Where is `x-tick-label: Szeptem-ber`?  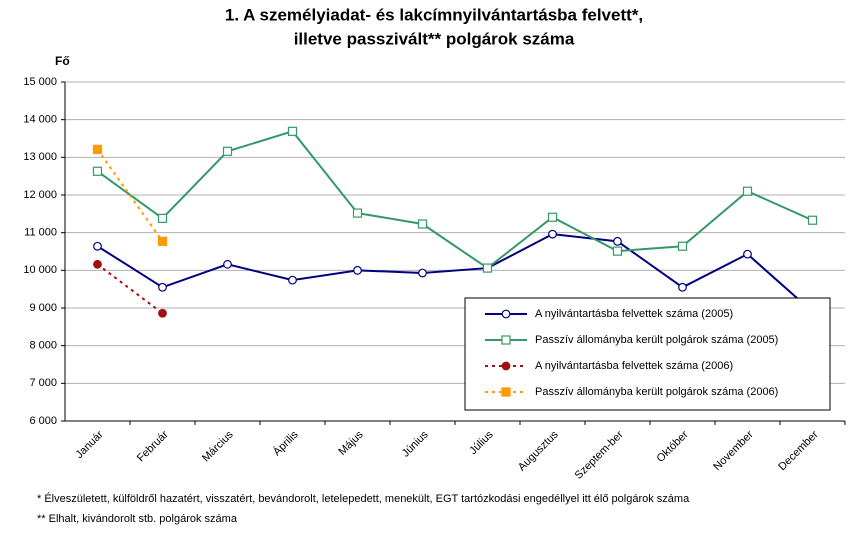 x-tick-label: Szeptem-ber is located at coordinates (599, 454).